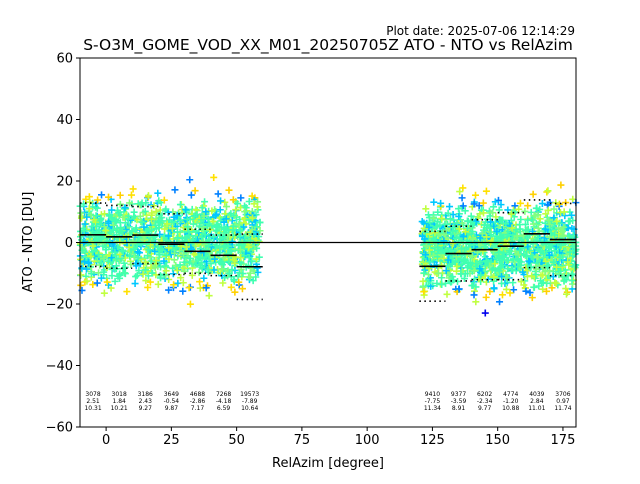 Image resolution: width=640 pixels, height=484 pixels. I want to click on bin-label: 10.64, so click(249, 408).